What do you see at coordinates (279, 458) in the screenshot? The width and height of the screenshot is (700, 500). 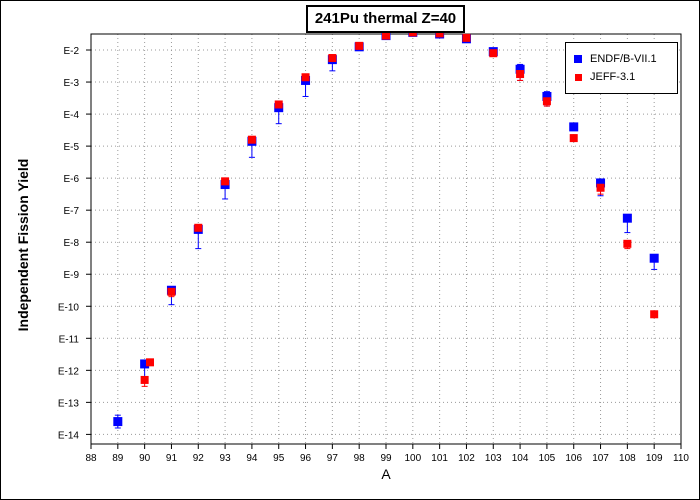 I see `x-tick-label: 95` at bounding box center [279, 458].